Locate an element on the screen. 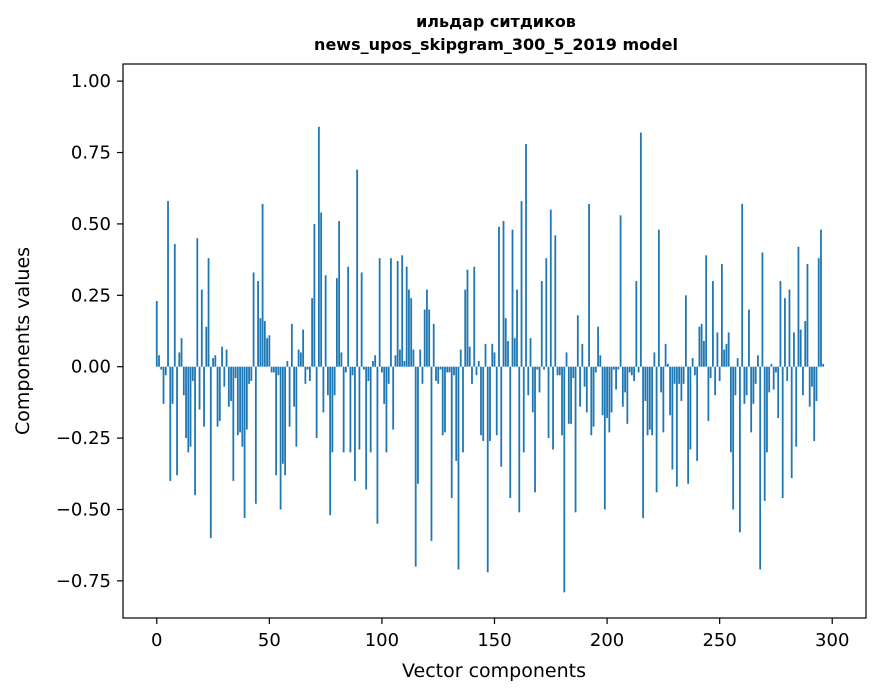 The width and height of the screenshot is (880, 696). x-axis-ticks: 0 50 100 150 200 250 300 is located at coordinates (500, 634).